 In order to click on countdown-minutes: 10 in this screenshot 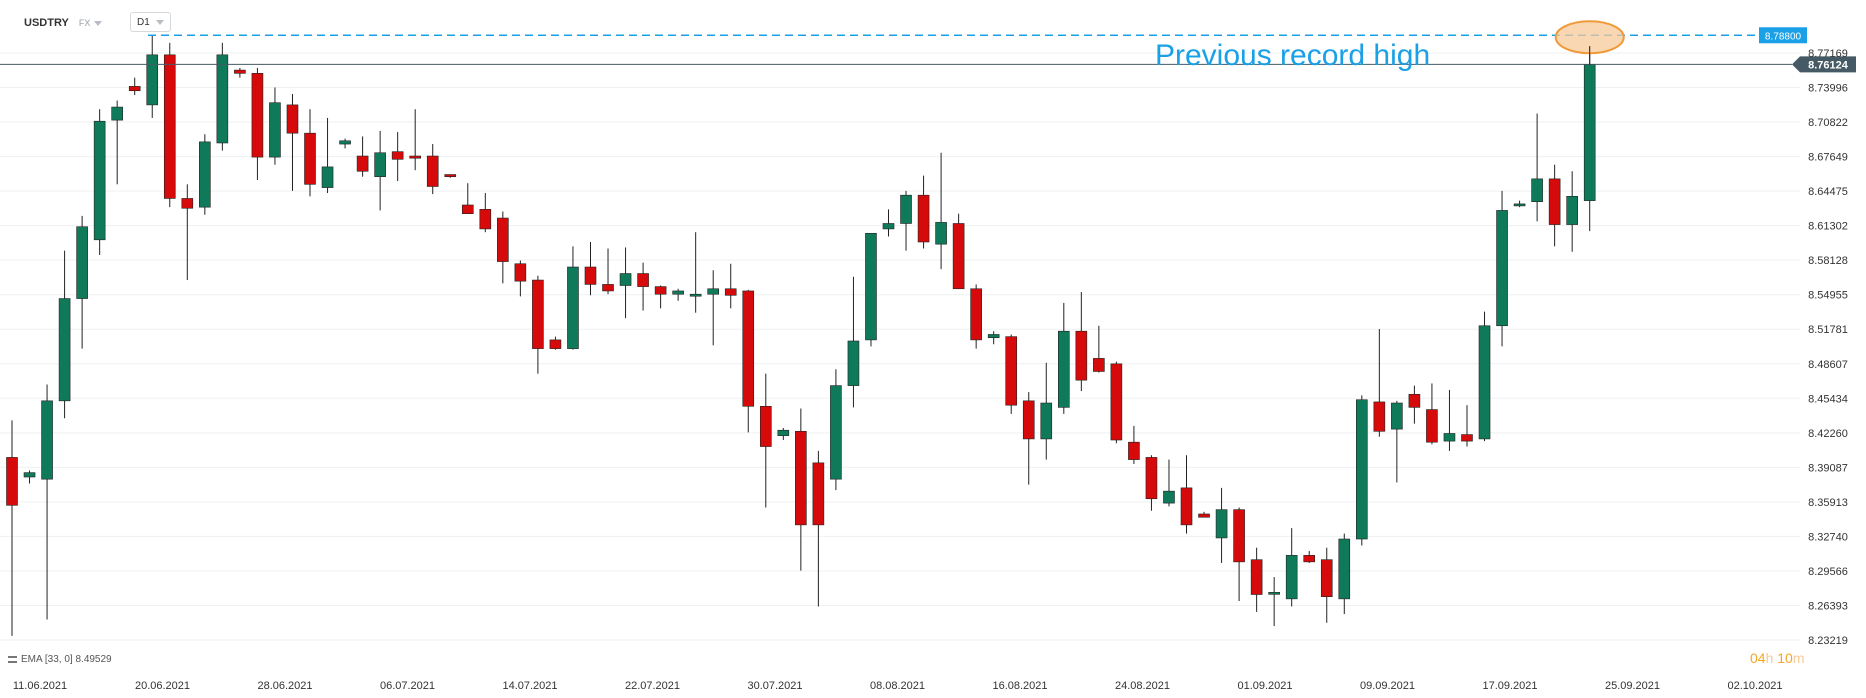, I will do `click(1785, 658)`.